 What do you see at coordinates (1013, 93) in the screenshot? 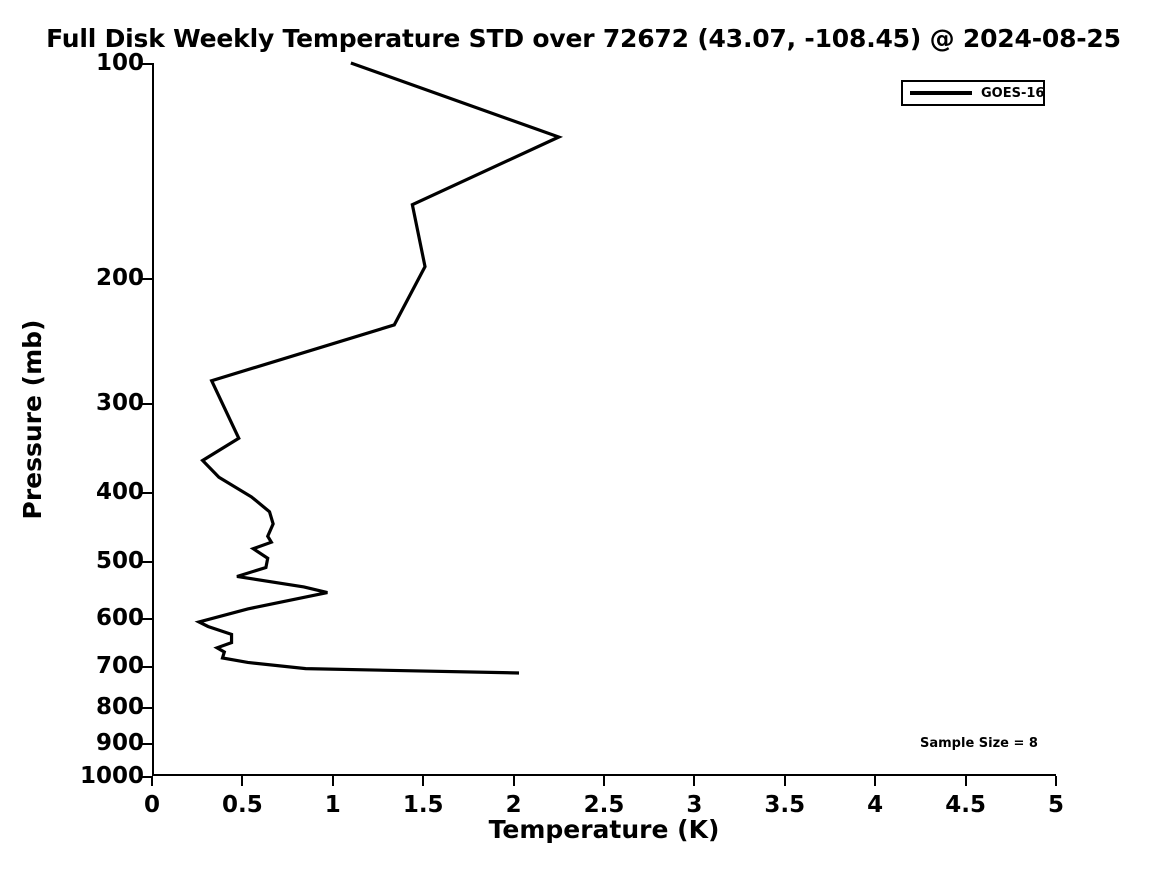
I see `legend-label-goes-16: GOES-16` at bounding box center [1013, 93].